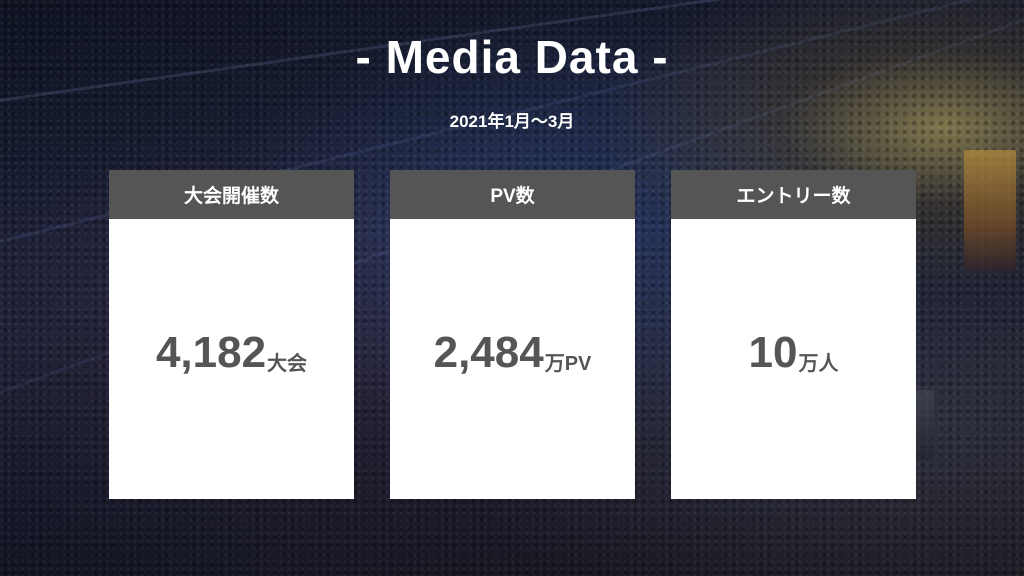 The height and width of the screenshot is (576, 1024). What do you see at coordinates (512, 194) in the screenshot?
I see `stat-card-header: PV数` at bounding box center [512, 194].